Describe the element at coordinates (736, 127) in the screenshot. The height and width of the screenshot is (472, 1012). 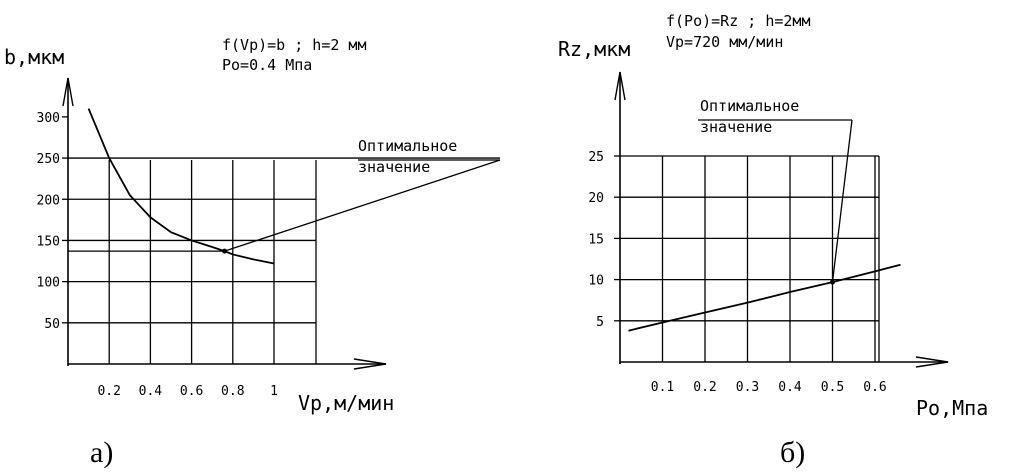
I see `chart-b-annotation-line-2: значение` at that location.